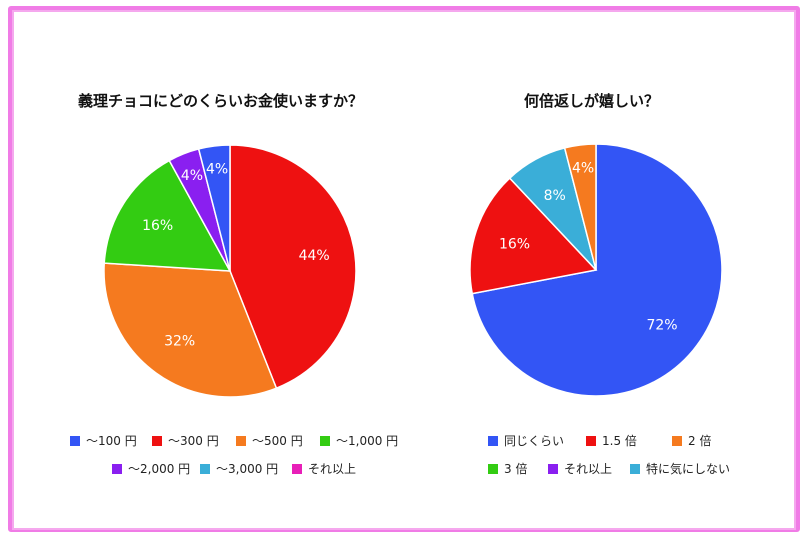 The width and height of the screenshot is (810, 540). What do you see at coordinates (367, 441) in the screenshot?
I see `legend-label: ～1,000 円` at bounding box center [367, 441].